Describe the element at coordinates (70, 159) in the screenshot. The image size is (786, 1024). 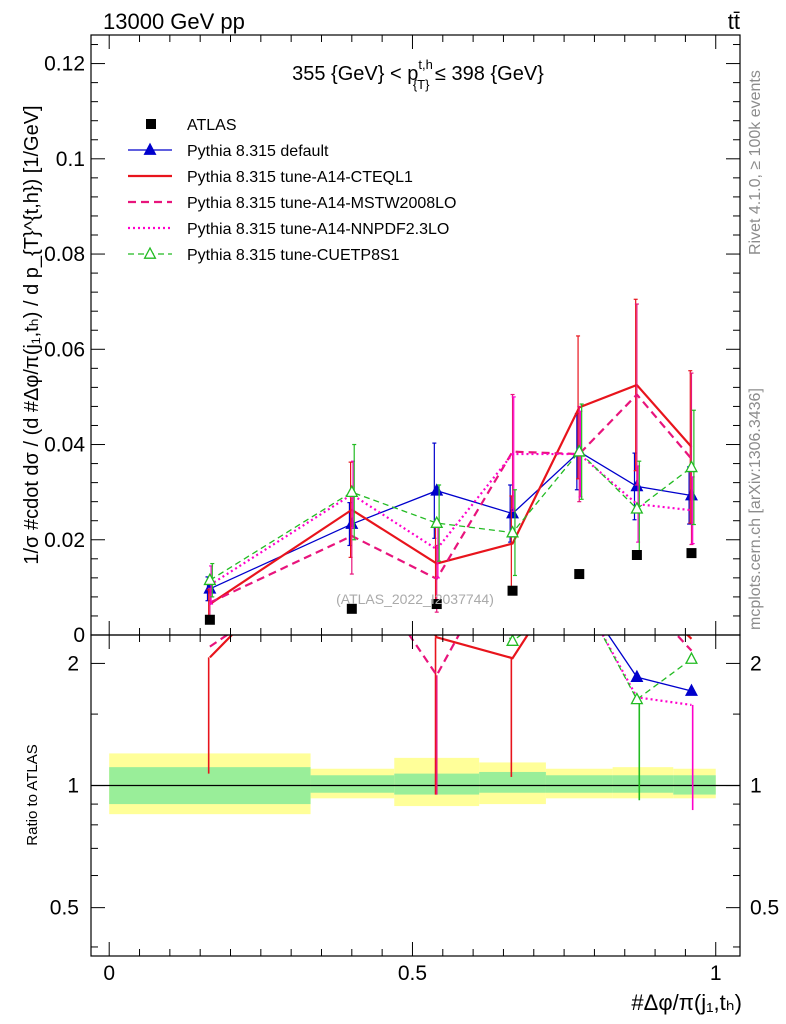
I see `main-ytick-label-5: 0.1` at that location.